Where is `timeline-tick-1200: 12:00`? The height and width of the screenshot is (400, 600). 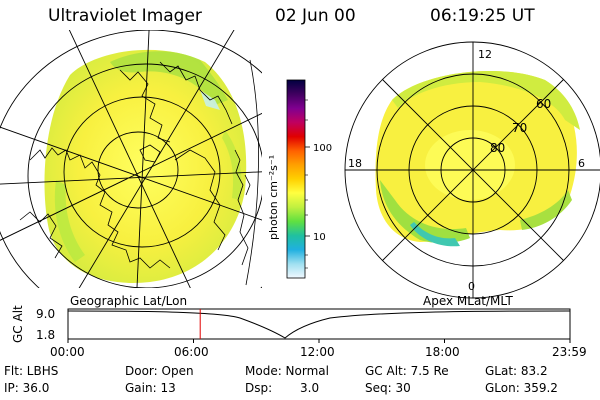
timeline-tick-1200: 12:00 is located at coordinates (317, 352).